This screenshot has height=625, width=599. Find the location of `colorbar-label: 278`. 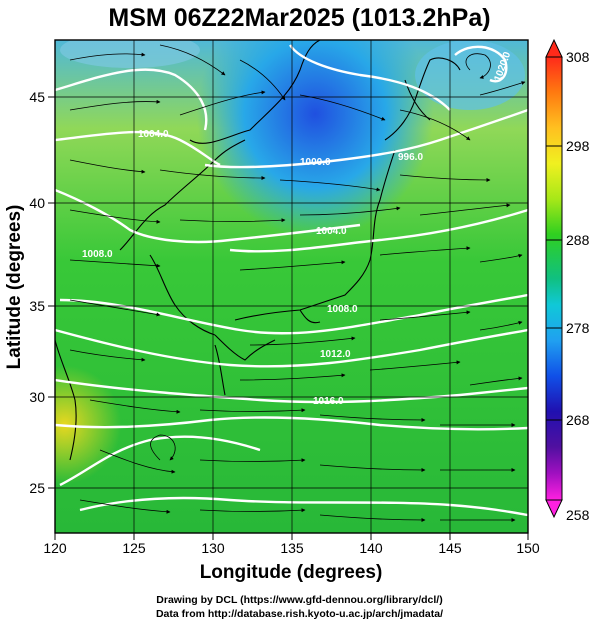

colorbar-label: 278 is located at coordinates (578, 328).